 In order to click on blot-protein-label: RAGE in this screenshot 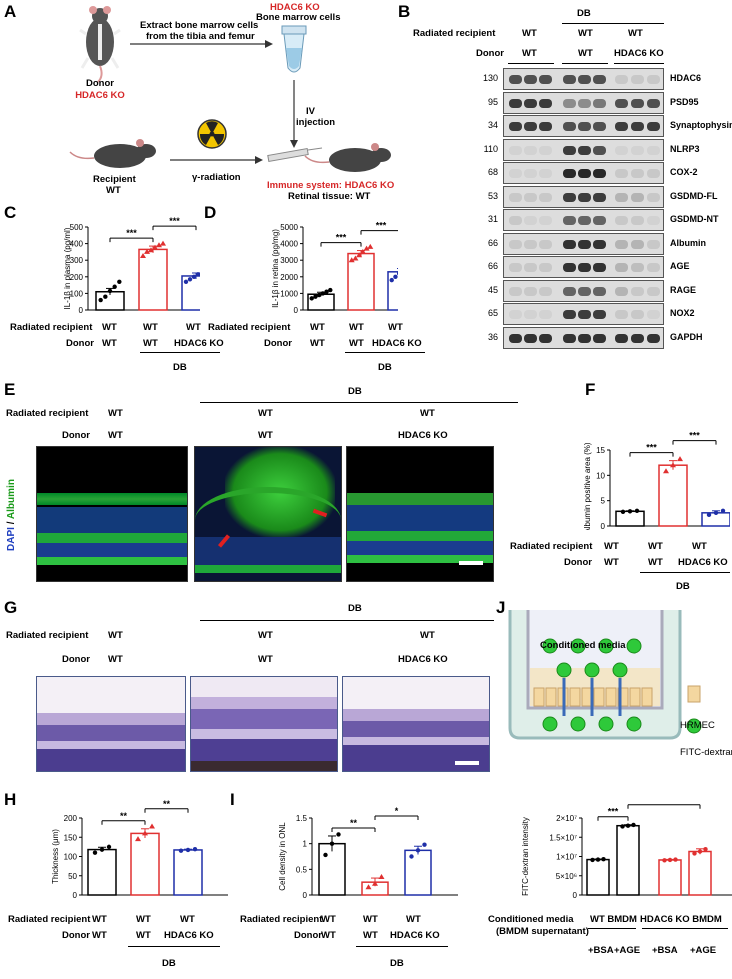, I will do `click(683, 289)`.